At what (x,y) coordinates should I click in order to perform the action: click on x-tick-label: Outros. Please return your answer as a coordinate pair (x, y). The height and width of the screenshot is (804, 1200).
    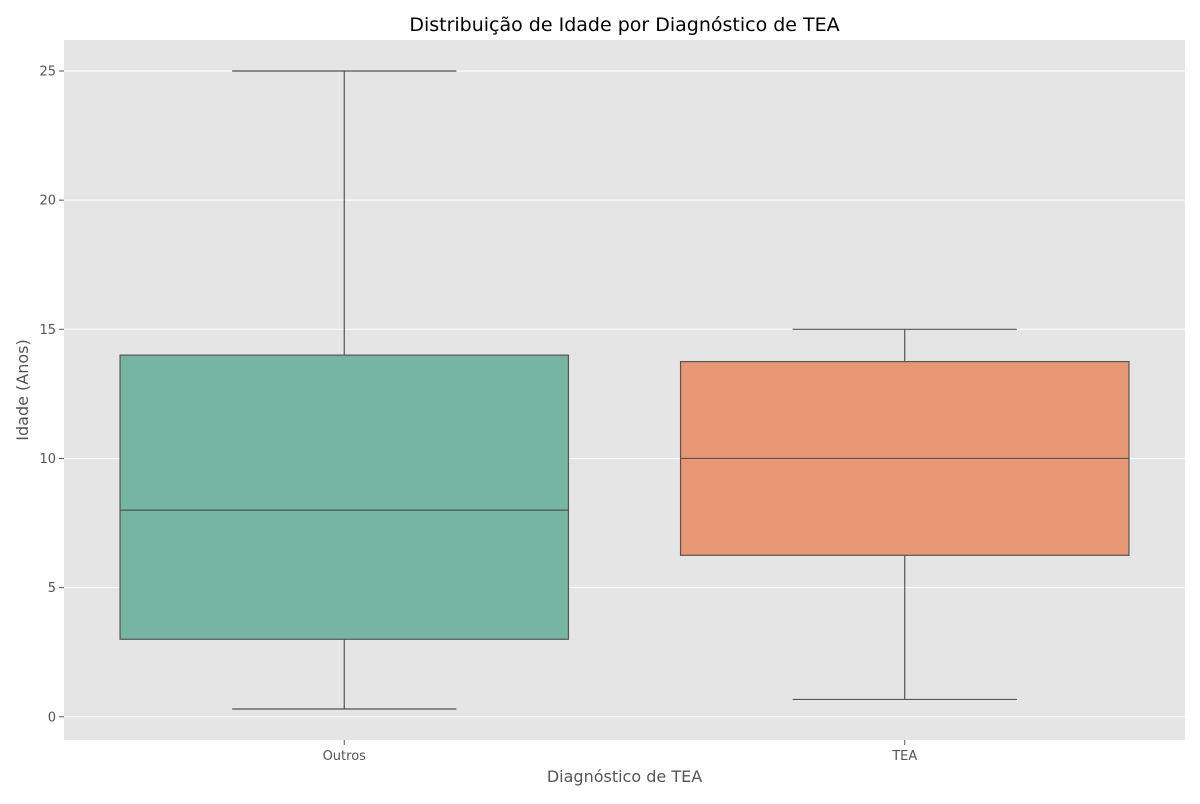
    Looking at the image, I should click on (345, 756).